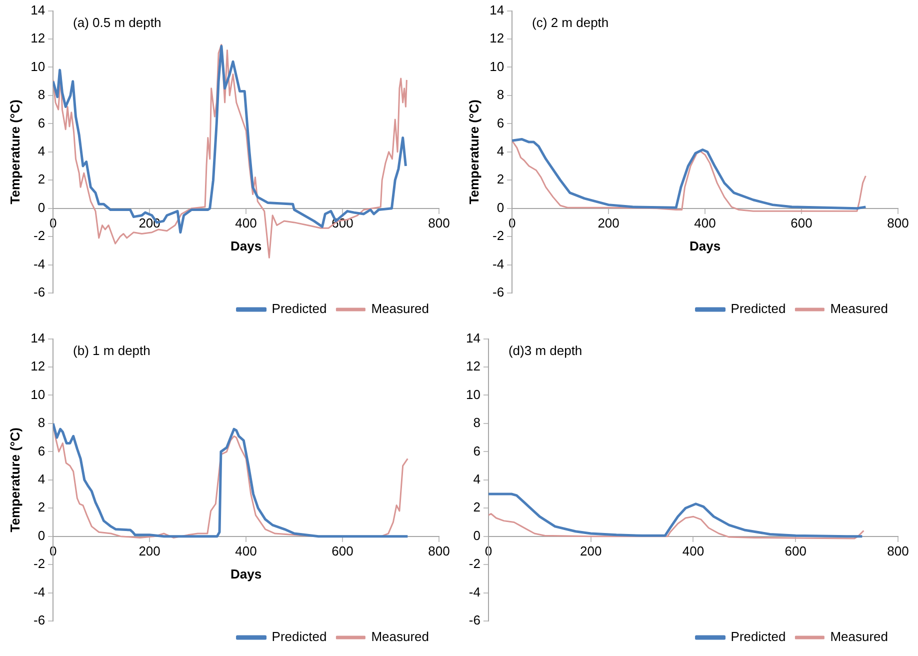 Image resolution: width=918 pixels, height=656 pixels. I want to click on chart-title: (d)3 m depth, so click(545, 350).